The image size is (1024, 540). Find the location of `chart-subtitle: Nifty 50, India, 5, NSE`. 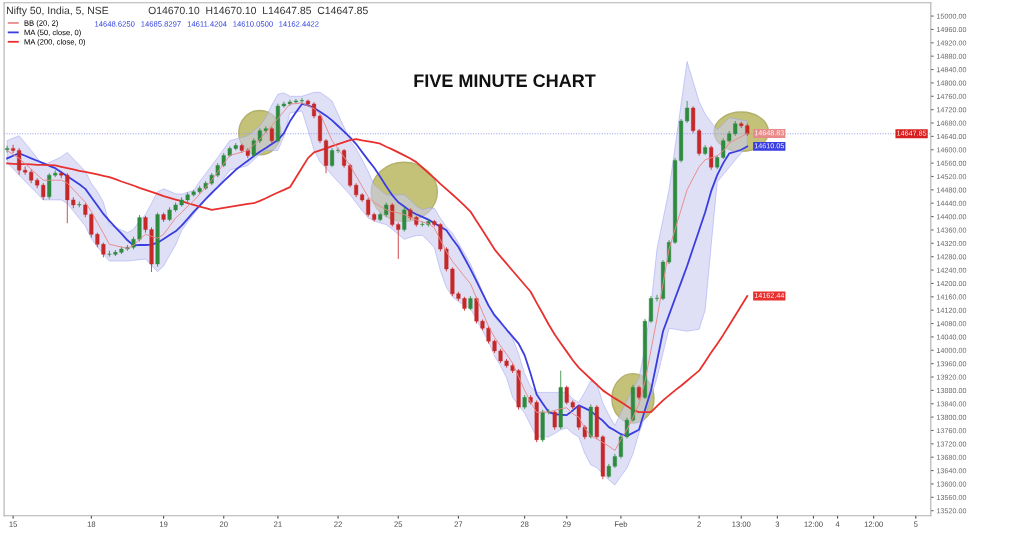

chart-subtitle: Nifty 50, India, 5, NSE is located at coordinates (58, 11).